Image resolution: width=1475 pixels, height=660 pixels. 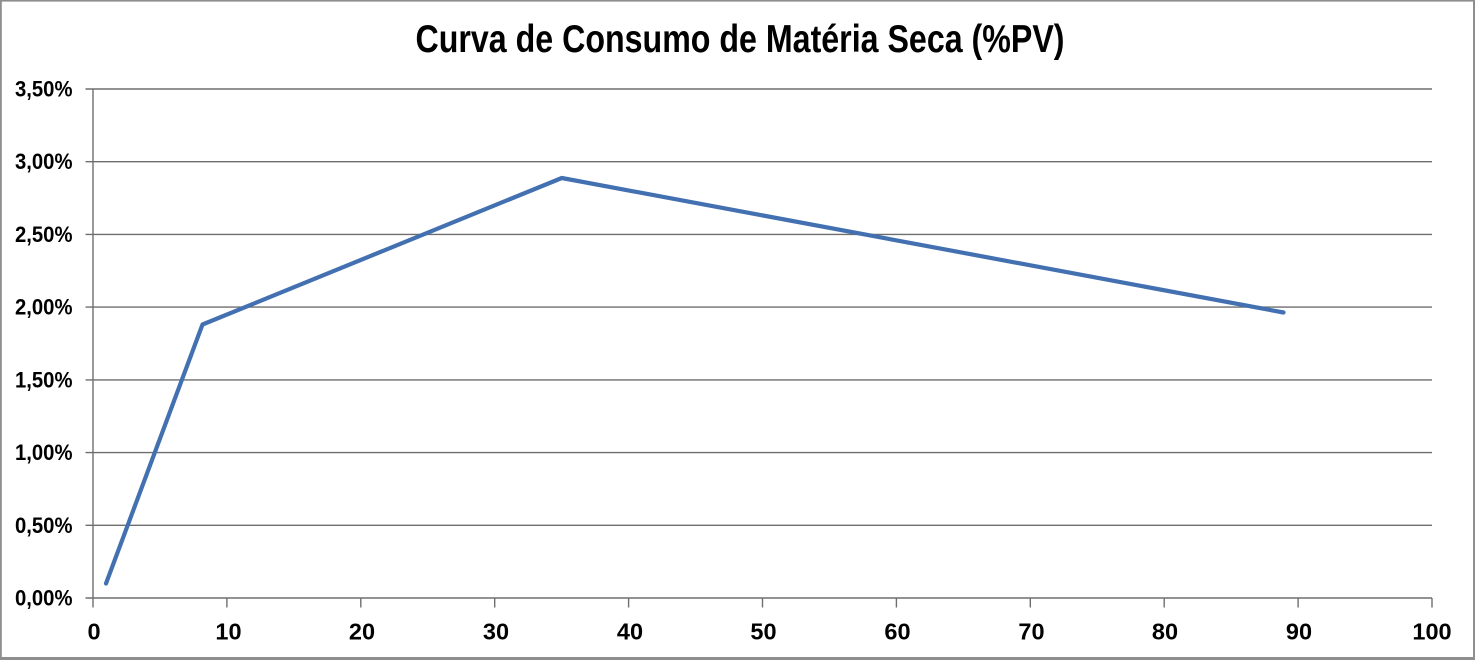 I want to click on svg-text: 0, so click(x=93, y=631).